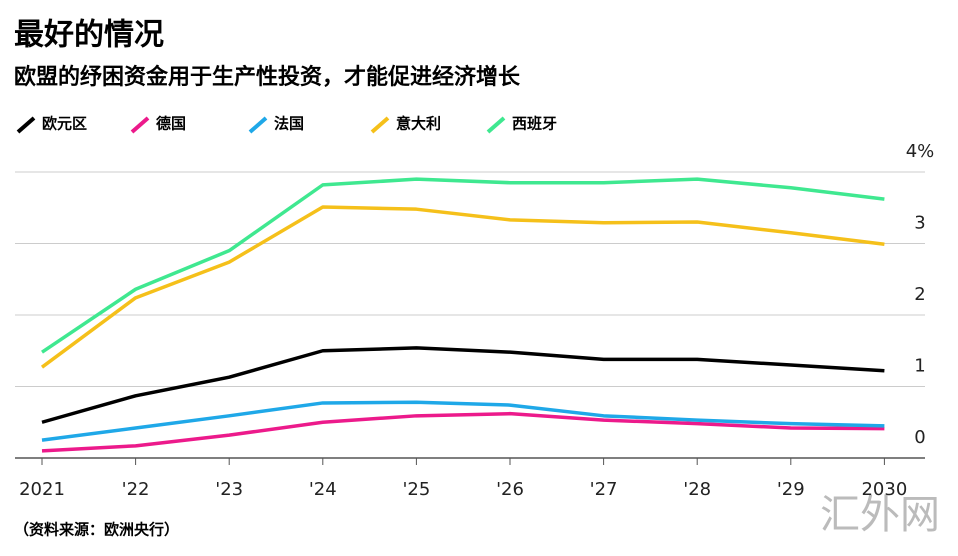 The image size is (958, 556). I want to click on x-tick-label: '28, so click(697, 489).